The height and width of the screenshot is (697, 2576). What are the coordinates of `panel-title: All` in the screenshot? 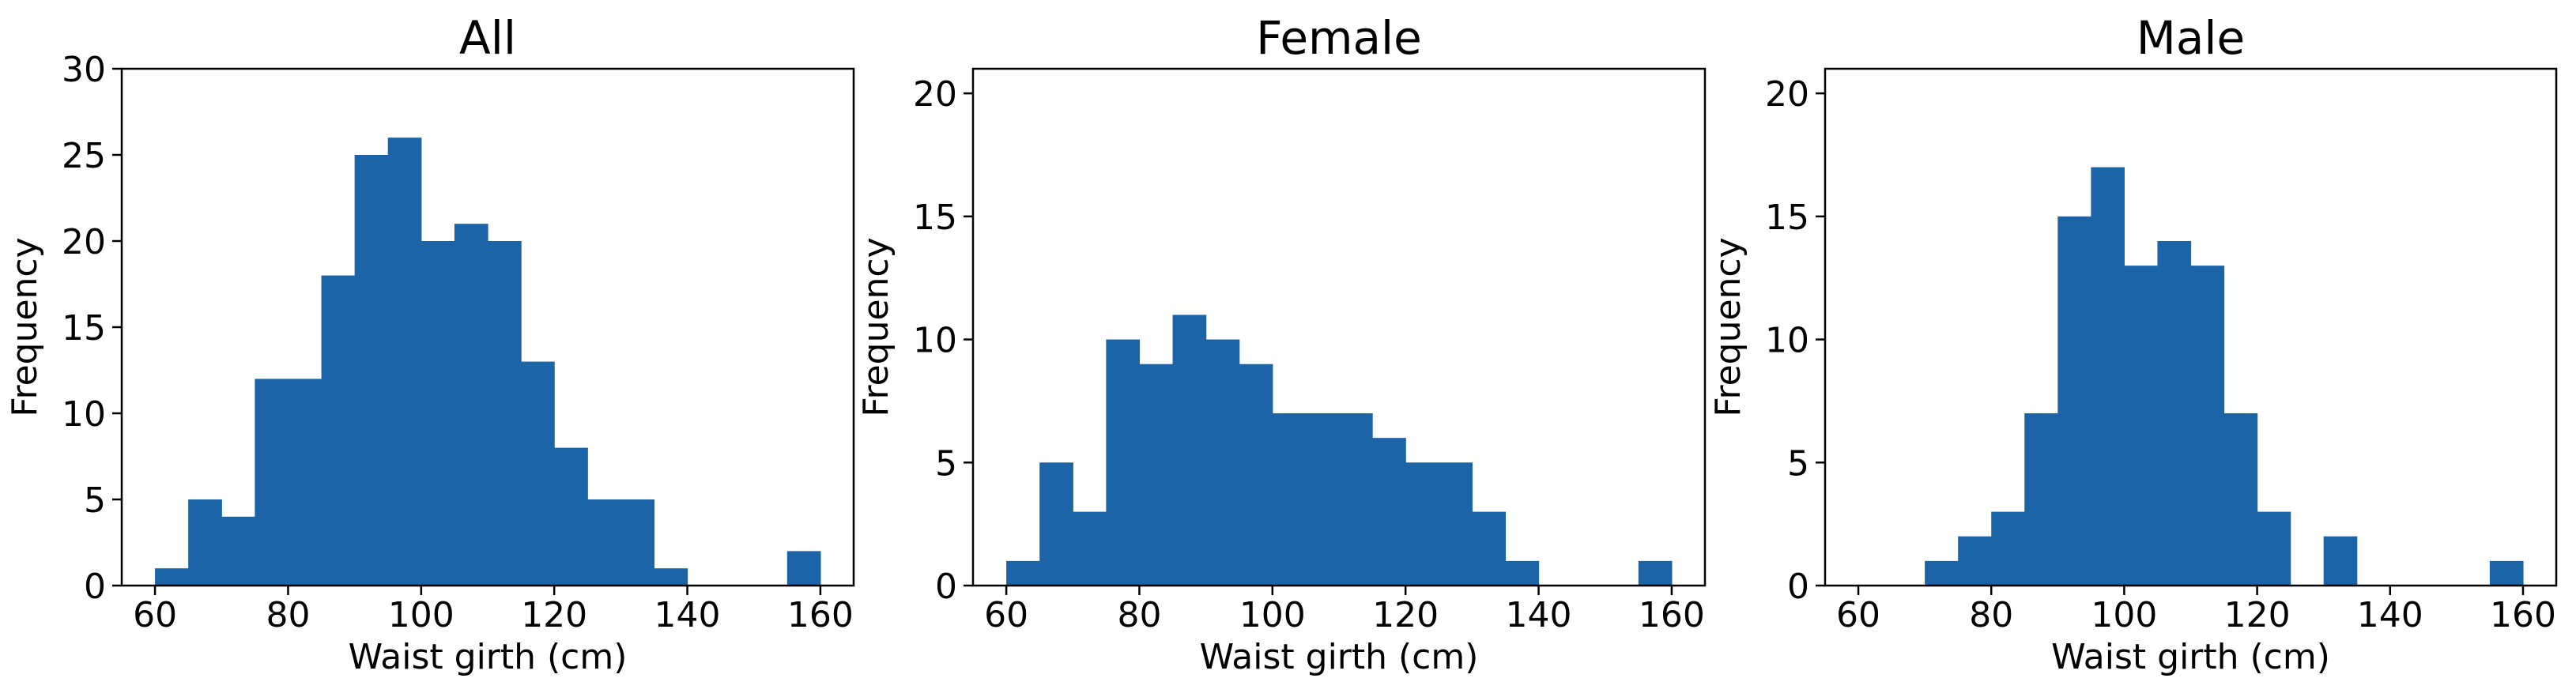 It's located at (487, 38).